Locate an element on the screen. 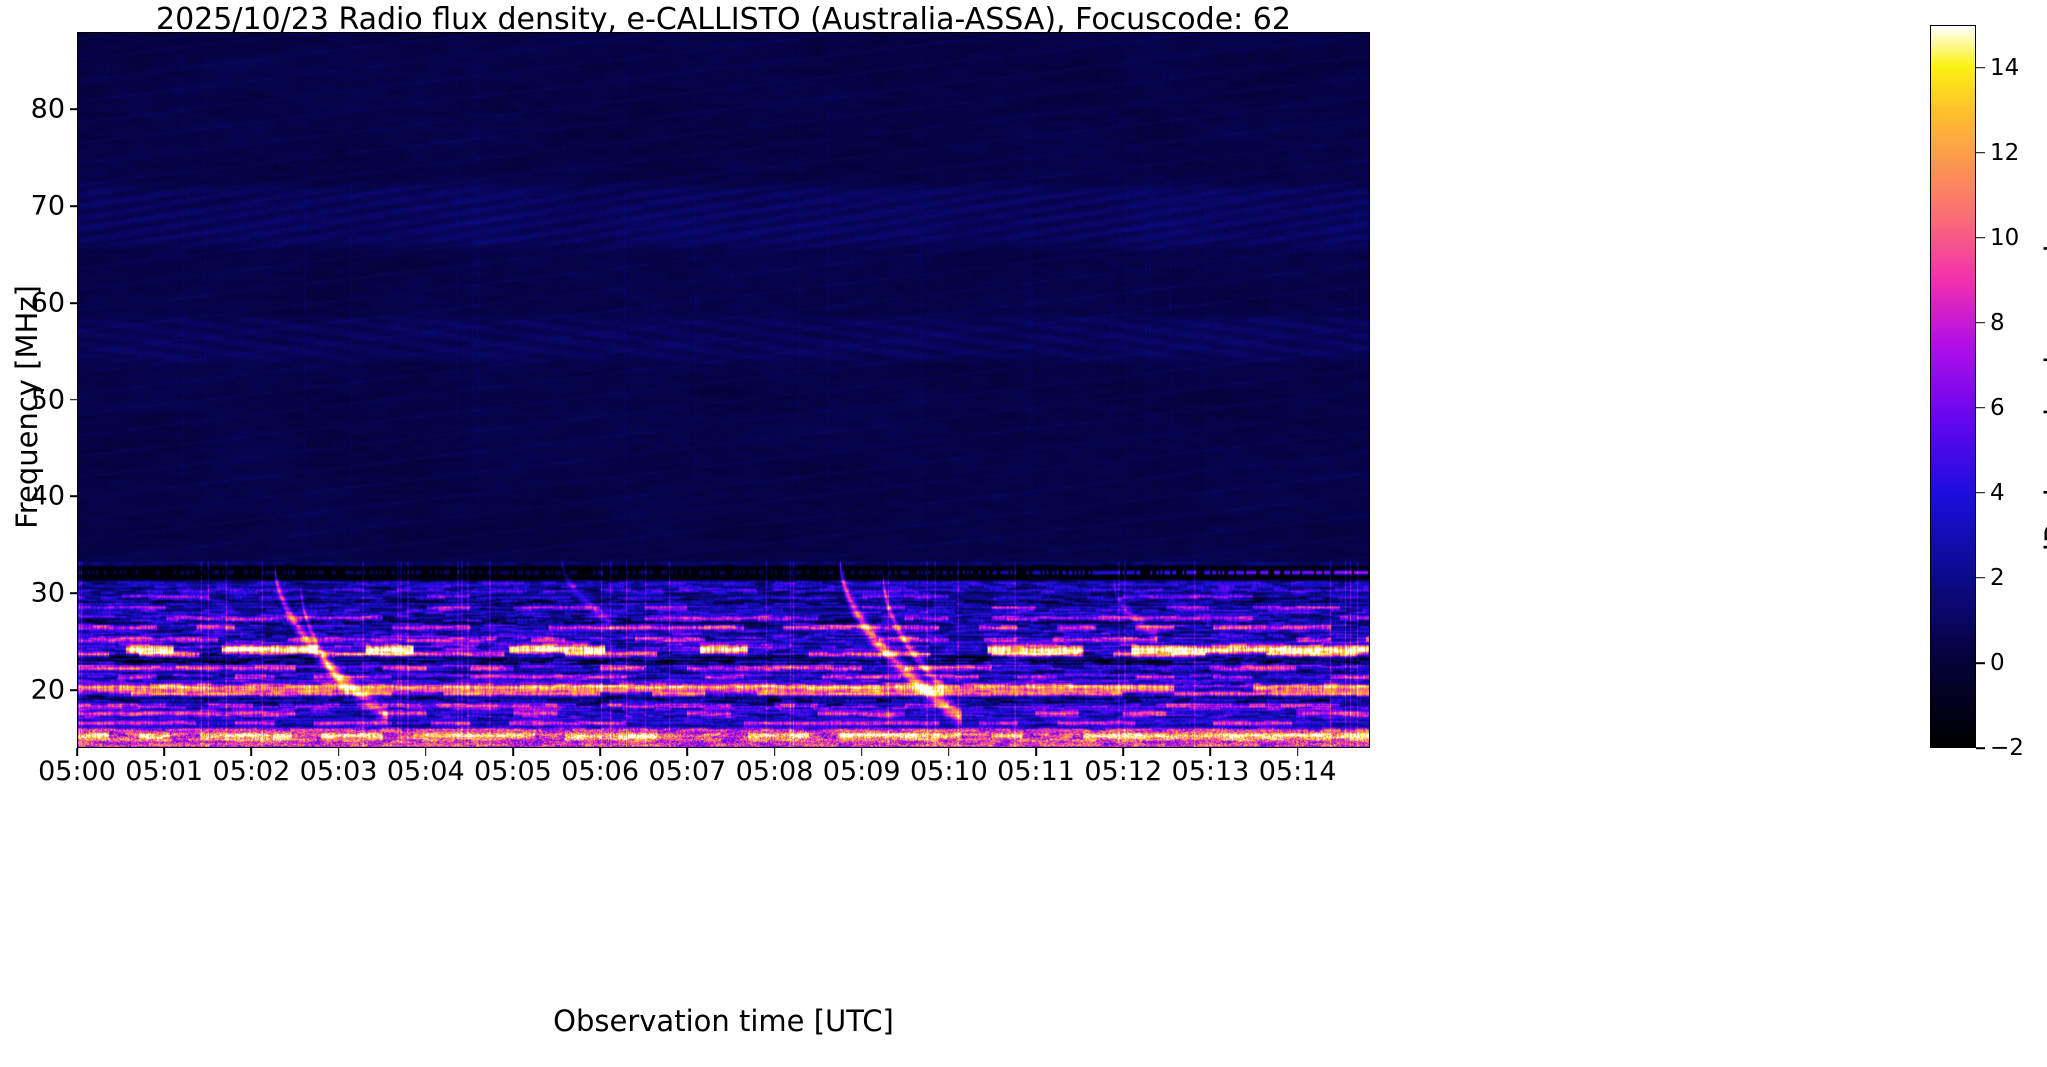  y-axis-title: Frequency [MHz] is located at coordinates (27, 407).